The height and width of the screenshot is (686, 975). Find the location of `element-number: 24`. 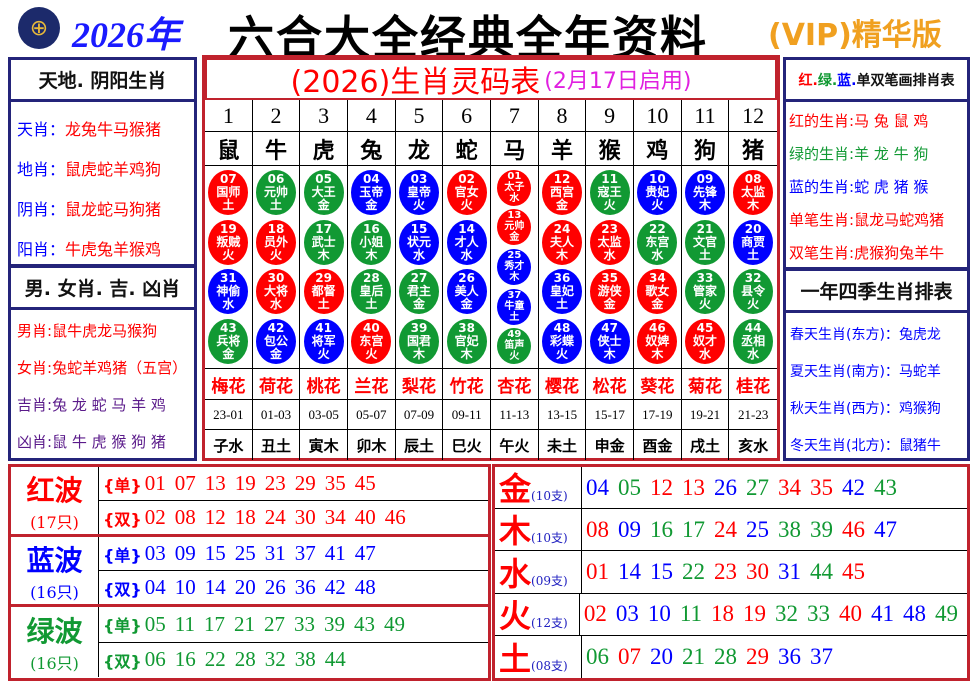

element-number: 24 is located at coordinates (725, 529).